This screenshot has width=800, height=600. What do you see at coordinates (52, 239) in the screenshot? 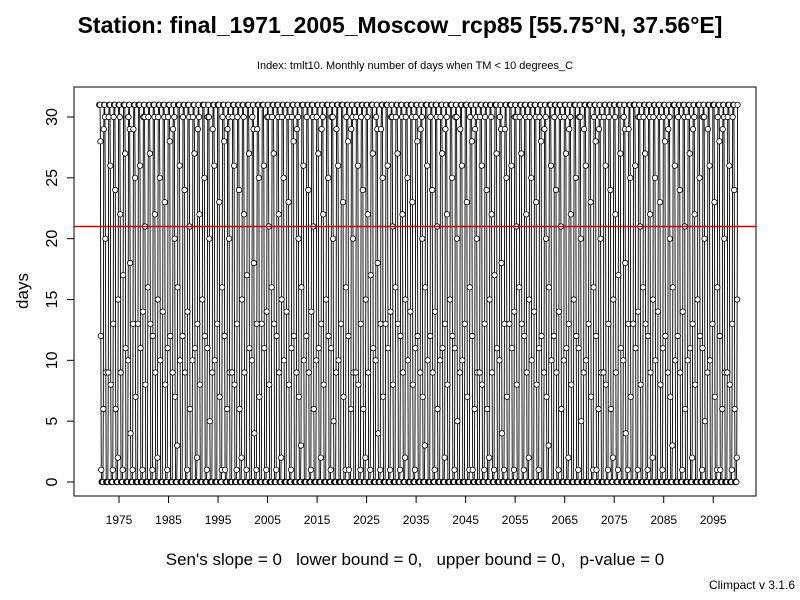
I see `y-tick-label: 20` at bounding box center [52, 239].